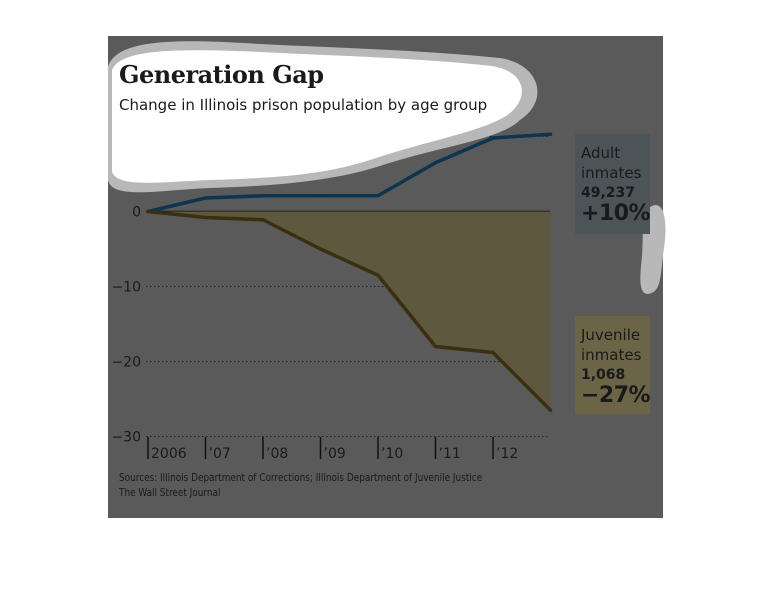  What do you see at coordinates (608, 193) in the screenshot?
I see `adult-callout-count: 49,237` at bounding box center [608, 193].